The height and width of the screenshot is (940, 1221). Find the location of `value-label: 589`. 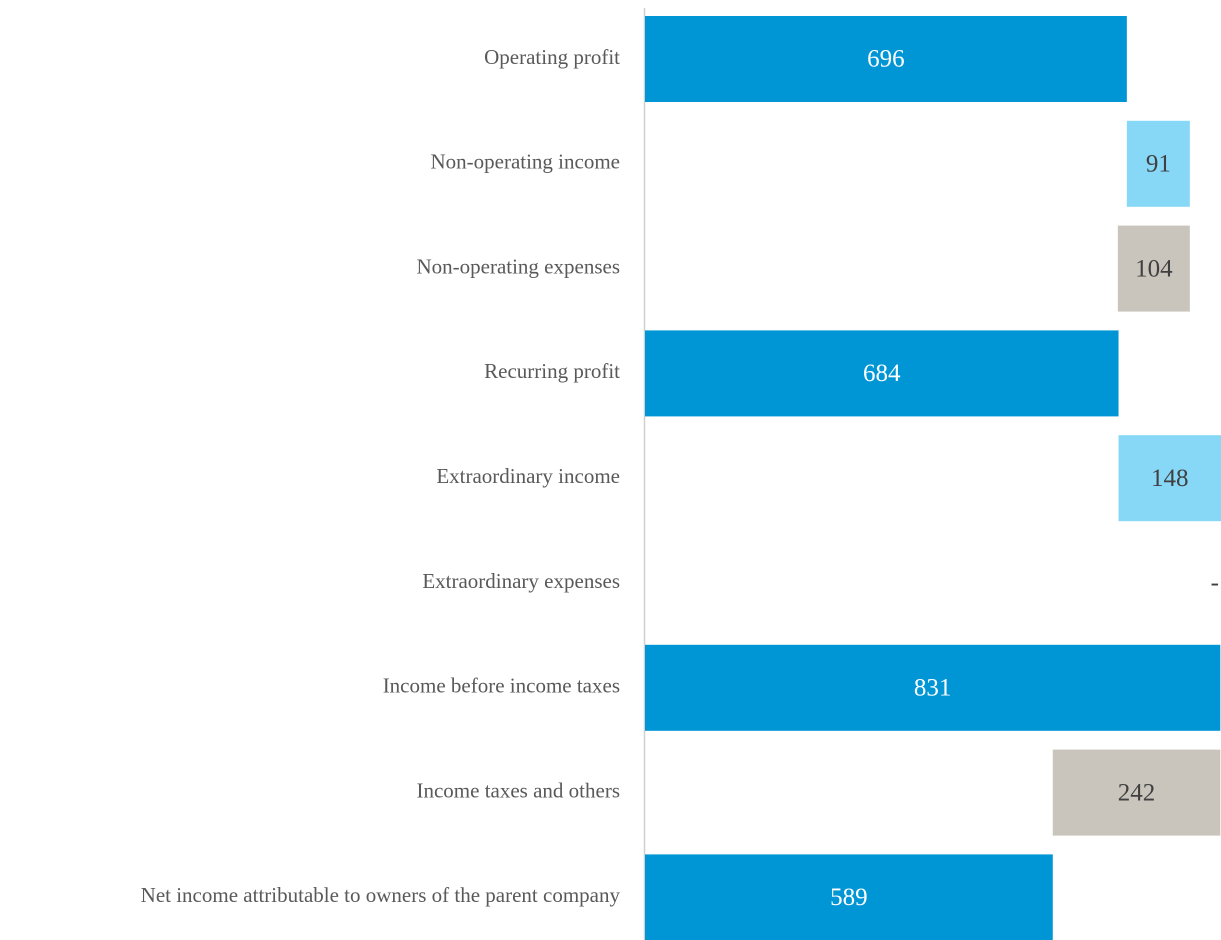

value-label: 589 is located at coordinates (849, 897).